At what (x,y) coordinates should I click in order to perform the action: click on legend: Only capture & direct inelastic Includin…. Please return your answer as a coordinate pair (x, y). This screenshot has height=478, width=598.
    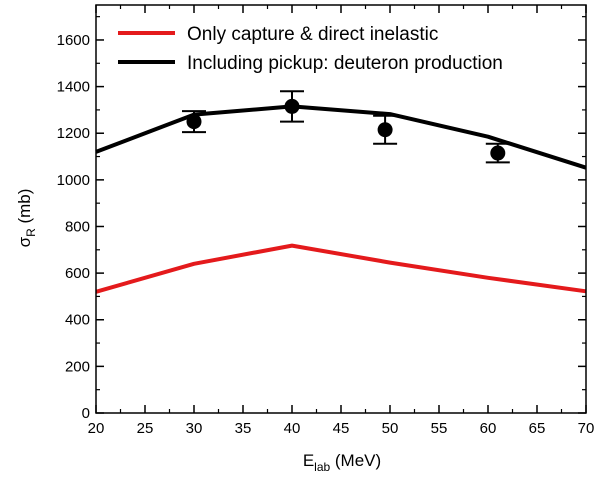
    Looking at the image, I should click on (310, 49).